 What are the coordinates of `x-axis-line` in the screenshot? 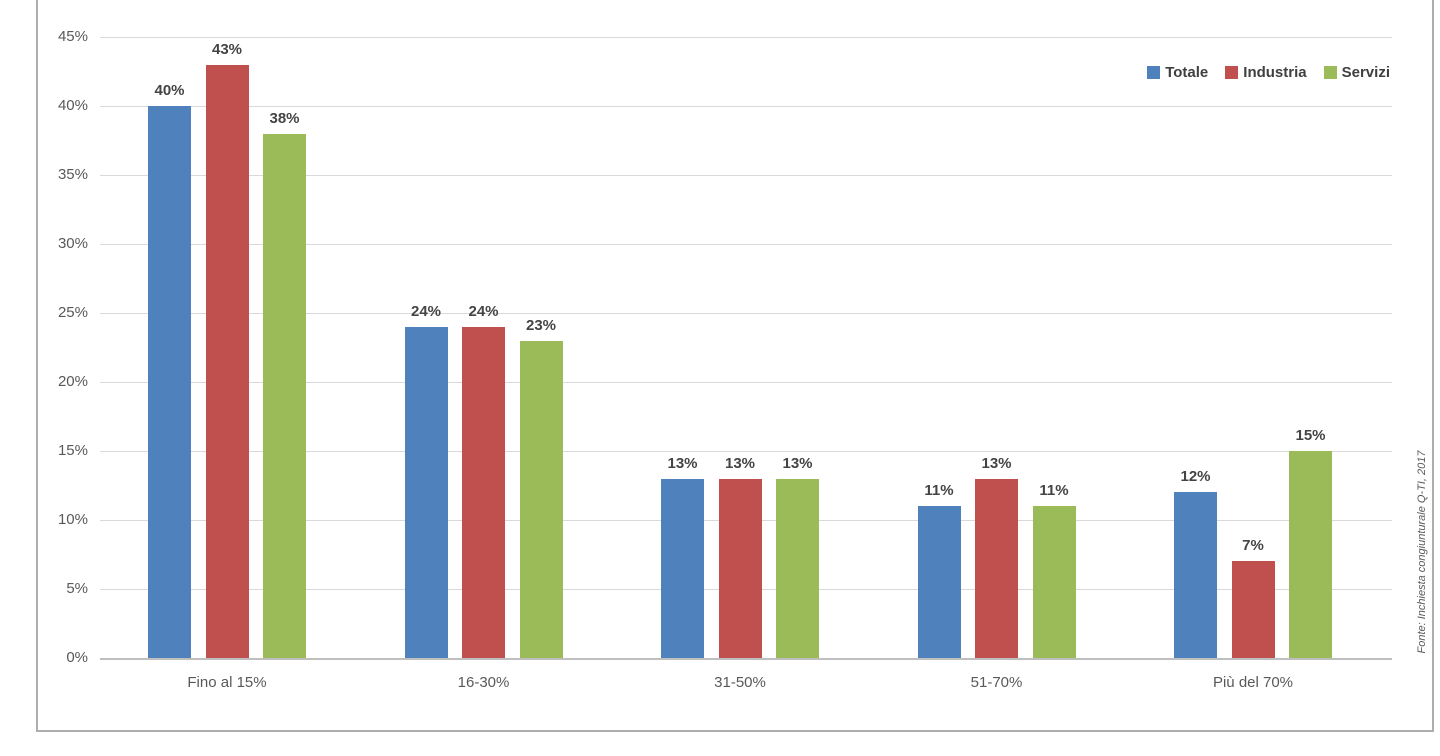 It's located at (746, 659).